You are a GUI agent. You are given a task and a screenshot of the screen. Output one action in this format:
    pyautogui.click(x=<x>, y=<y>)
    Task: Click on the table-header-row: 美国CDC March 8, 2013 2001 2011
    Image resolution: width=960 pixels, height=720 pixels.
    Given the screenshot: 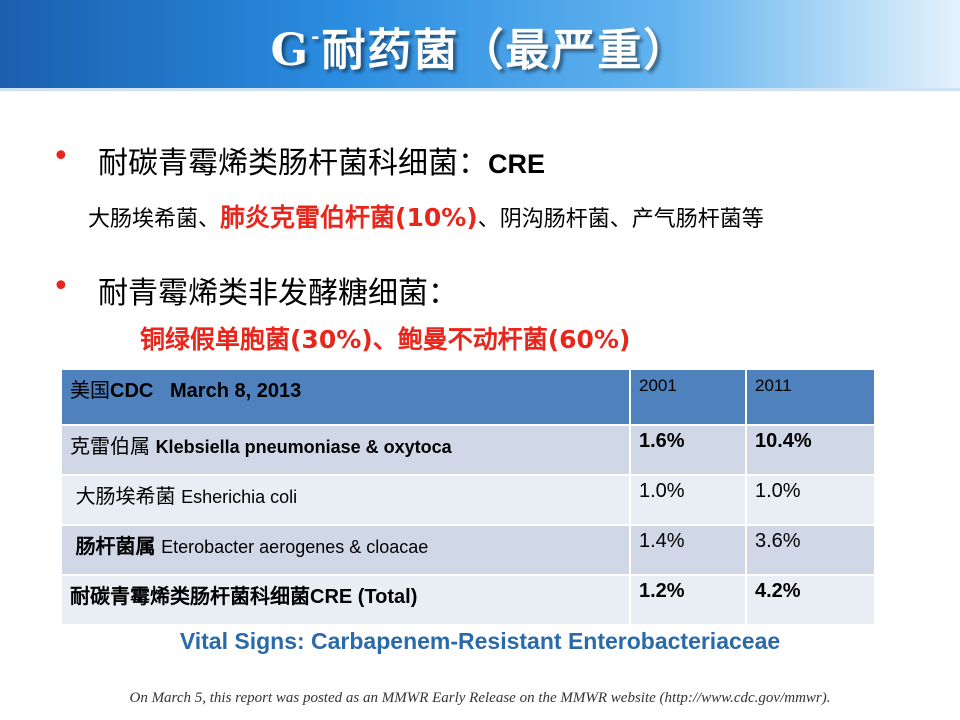 What is the action you would take?
    pyautogui.click(x=468, y=397)
    